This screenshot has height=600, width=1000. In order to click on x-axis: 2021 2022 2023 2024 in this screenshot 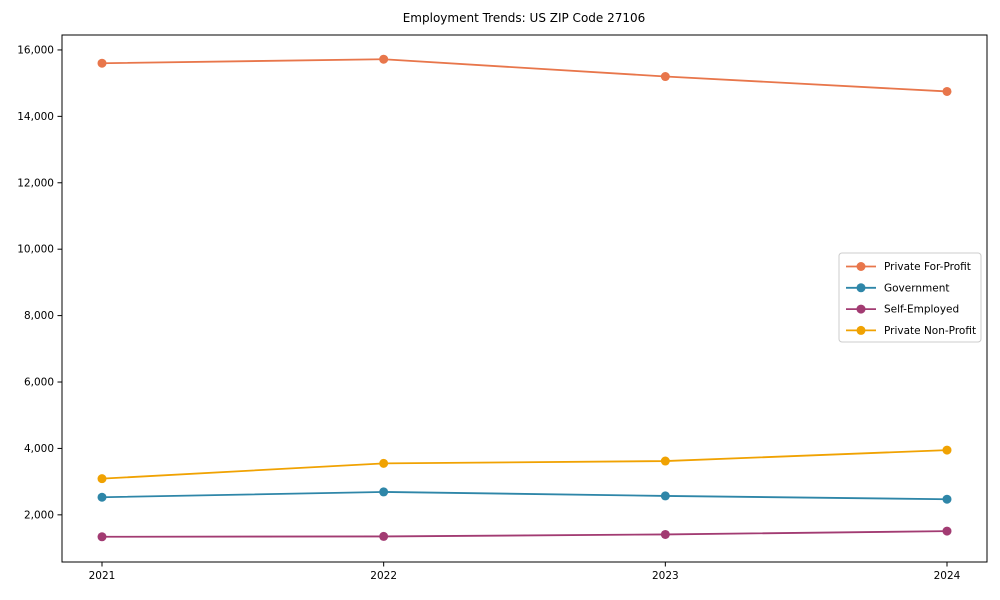, I will do `click(525, 572)`.